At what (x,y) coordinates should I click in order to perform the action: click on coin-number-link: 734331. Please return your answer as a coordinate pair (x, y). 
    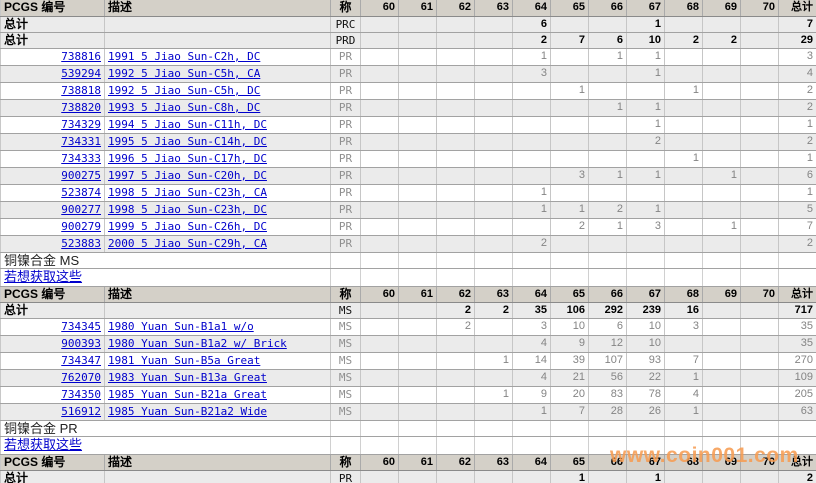
    Looking at the image, I should click on (81, 141).